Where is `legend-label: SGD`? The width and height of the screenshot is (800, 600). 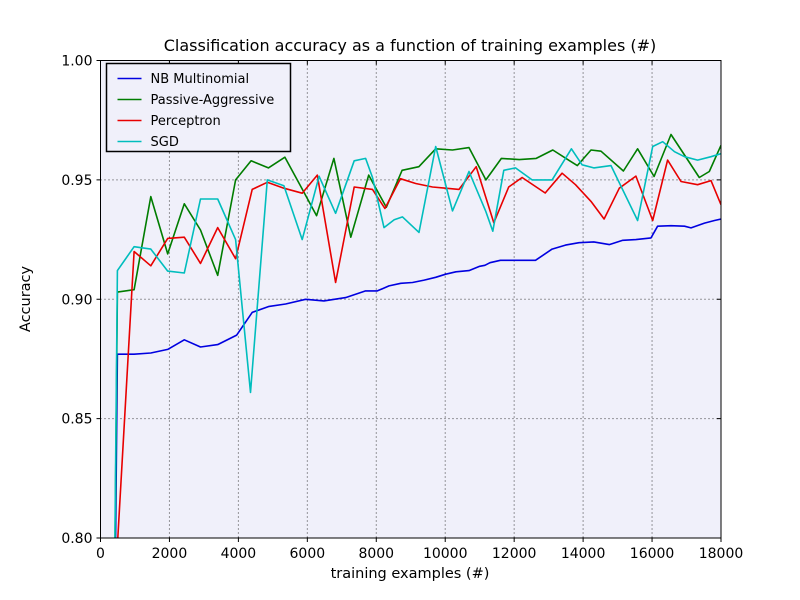 legend-label: SGD is located at coordinates (165, 142).